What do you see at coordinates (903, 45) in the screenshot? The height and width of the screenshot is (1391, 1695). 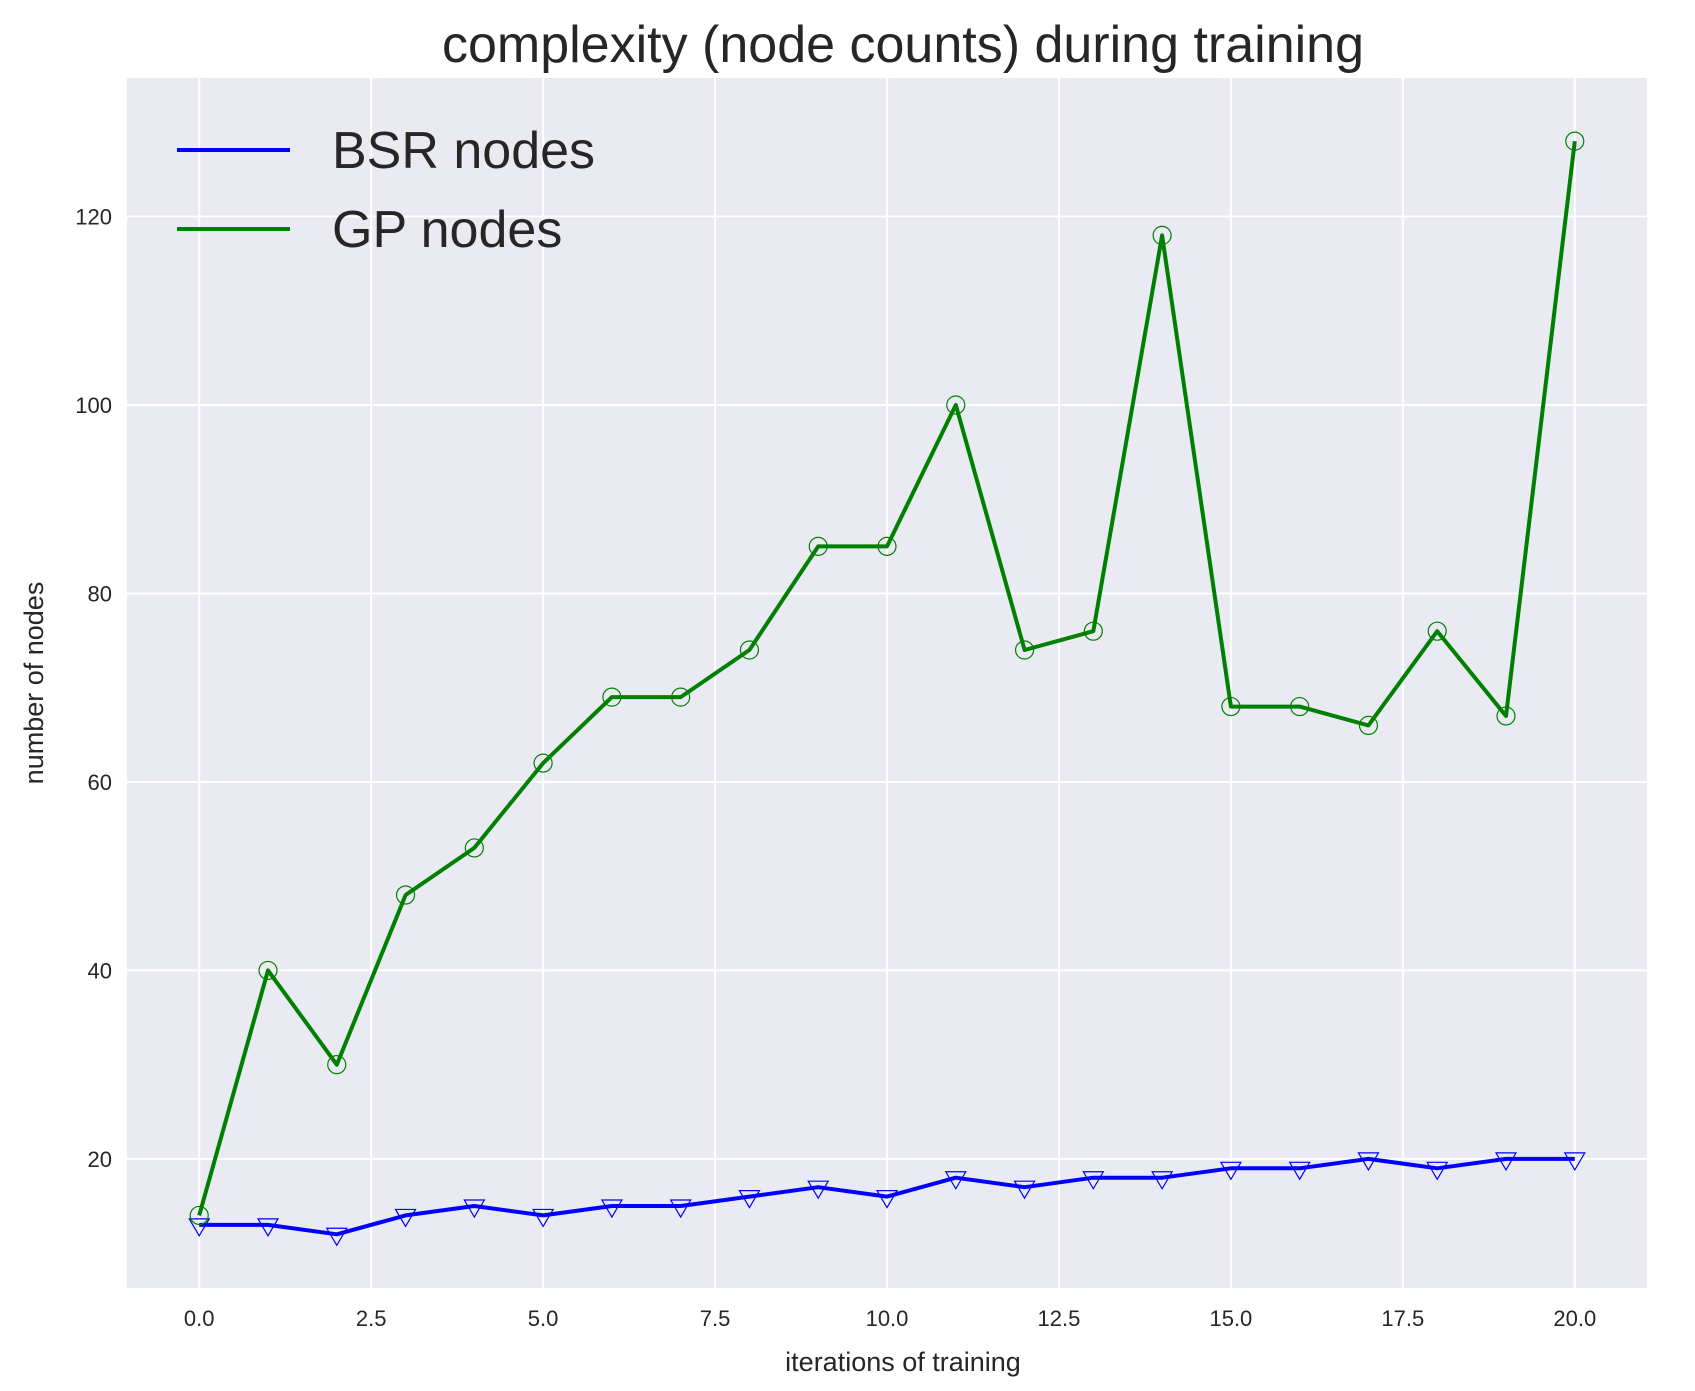 I see `chart-title: complexity (node counts) during training` at bounding box center [903, 45].